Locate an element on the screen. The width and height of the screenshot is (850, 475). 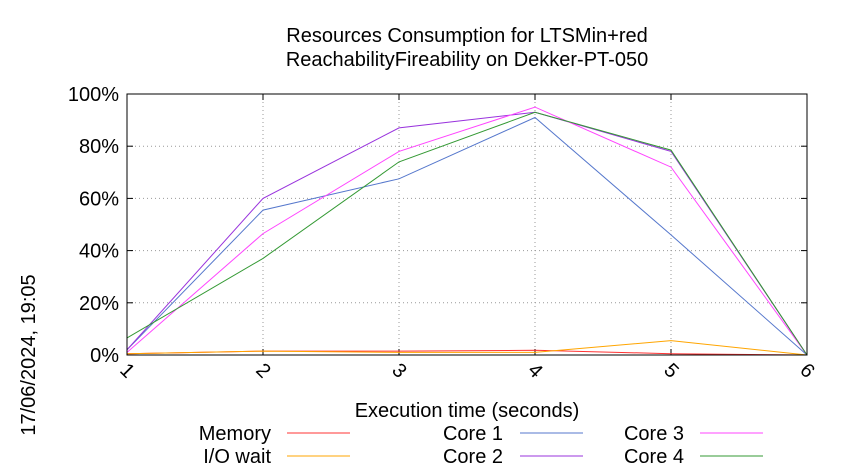
legend-label: Core 1 is located at coordinates (473, 434).